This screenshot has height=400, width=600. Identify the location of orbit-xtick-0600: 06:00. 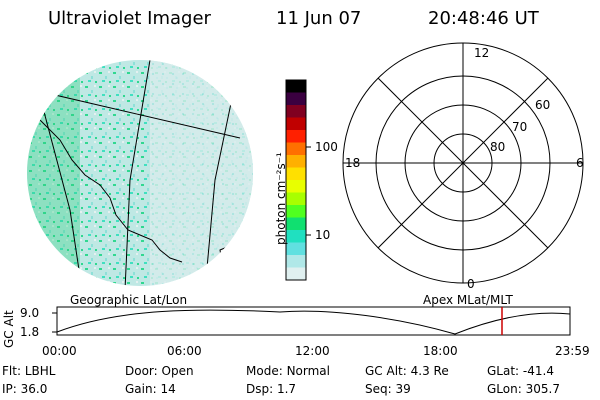
(184, 351).